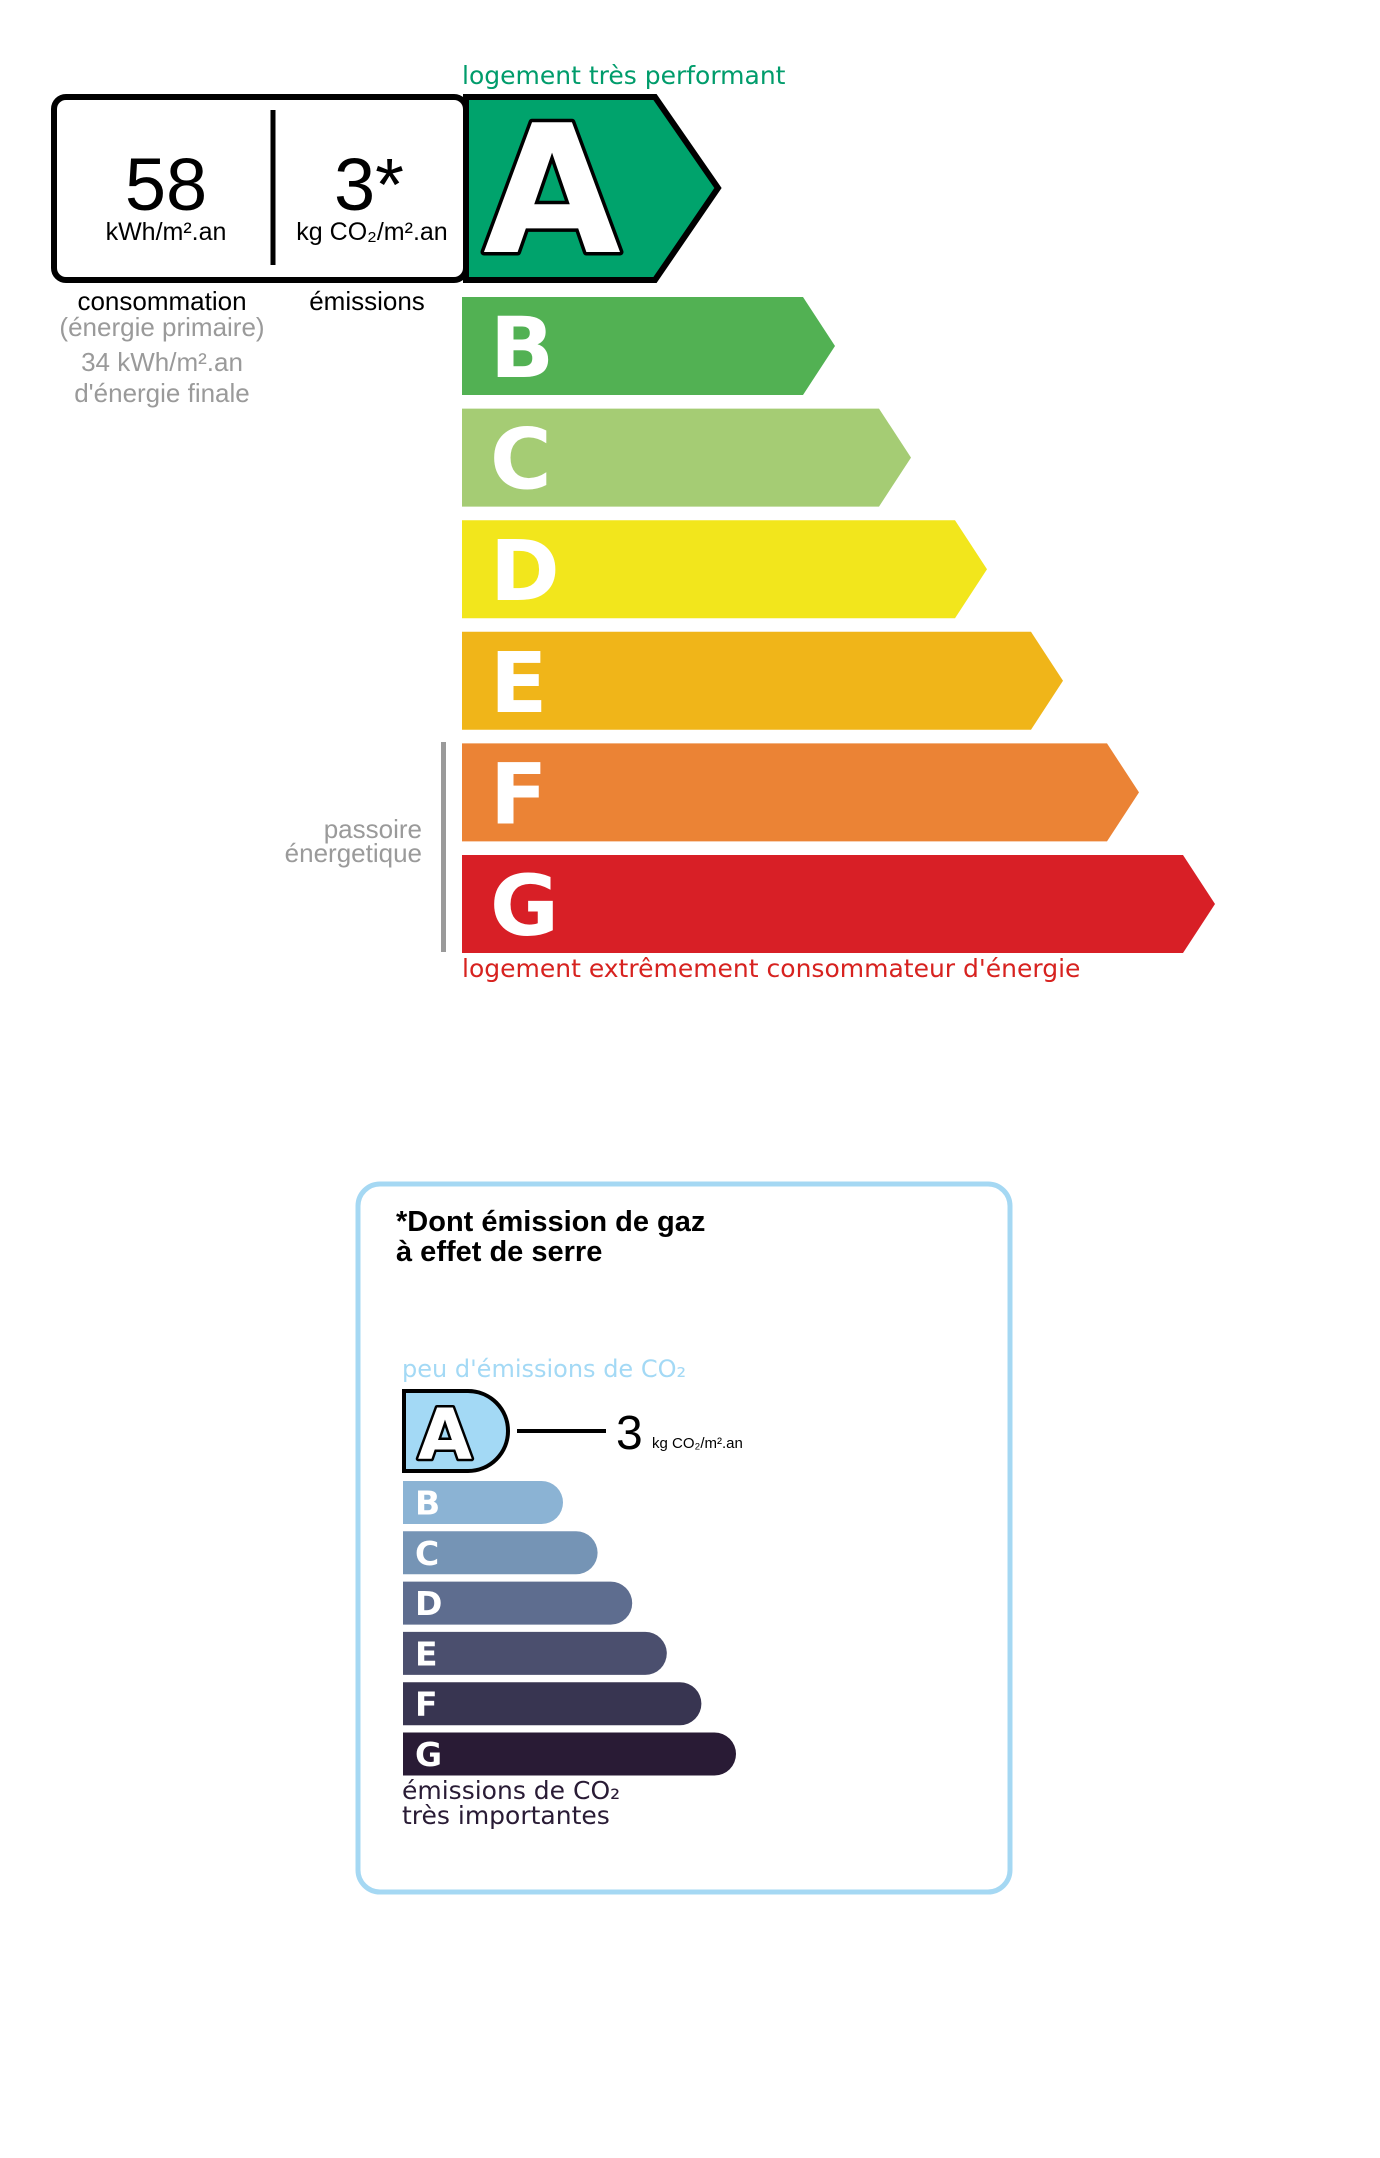 This screenshot has width=1380, height=2158. What do you see at coordinates (624, 75) in the screenshot?
I see `dpe-top-label: logement très performant` at bounding box center [624, 75].